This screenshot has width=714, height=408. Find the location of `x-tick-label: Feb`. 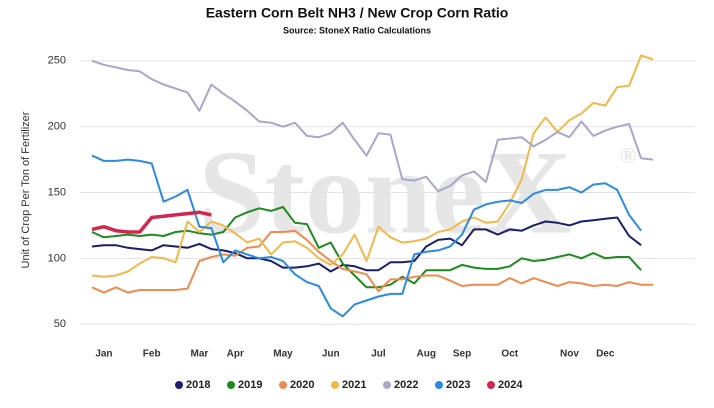

x-tick-label: Feb is located at coordinates (152, 354).